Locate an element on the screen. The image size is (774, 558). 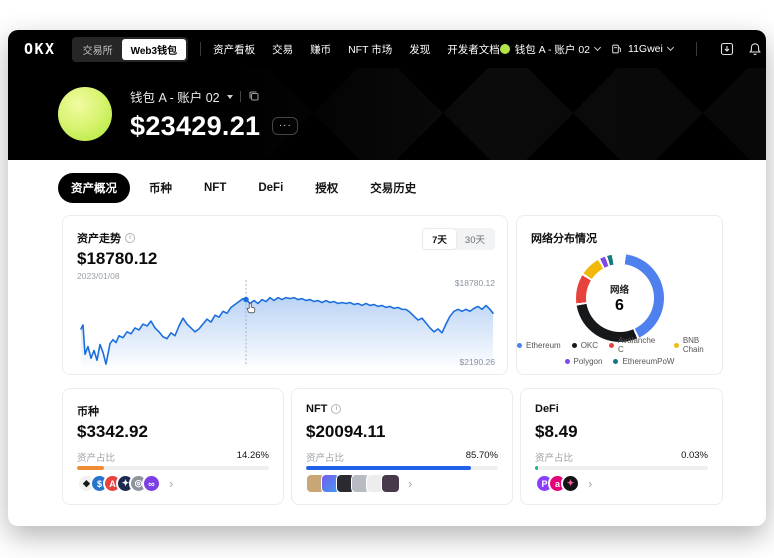
legend-item-ethereum: Ethereum is located at coordinates (539, 345).